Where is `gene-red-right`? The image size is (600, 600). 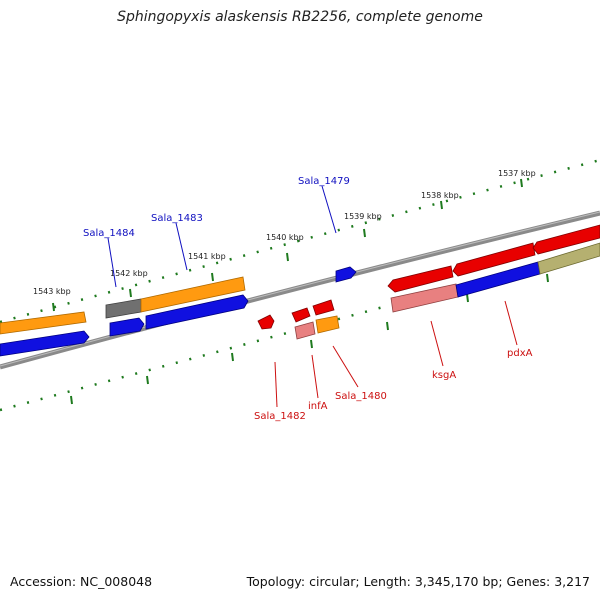
gene-red-right is located at coordinates (566, 239).